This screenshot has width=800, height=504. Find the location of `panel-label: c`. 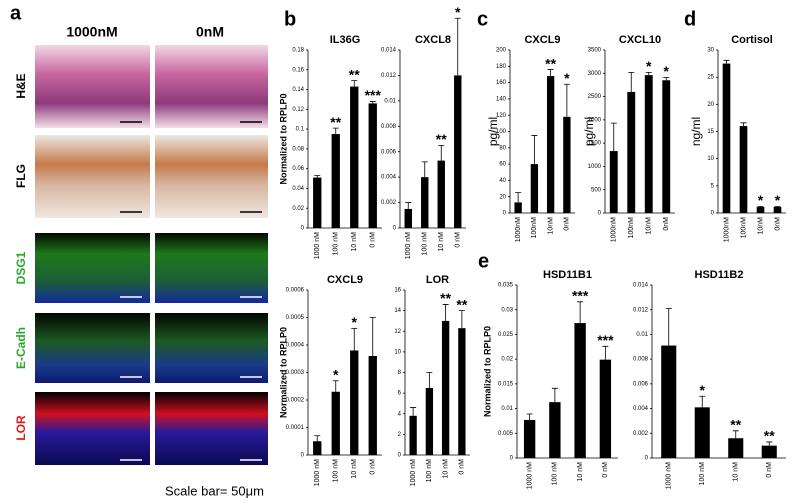

panel-label: c is located at coordinates (482, 19).